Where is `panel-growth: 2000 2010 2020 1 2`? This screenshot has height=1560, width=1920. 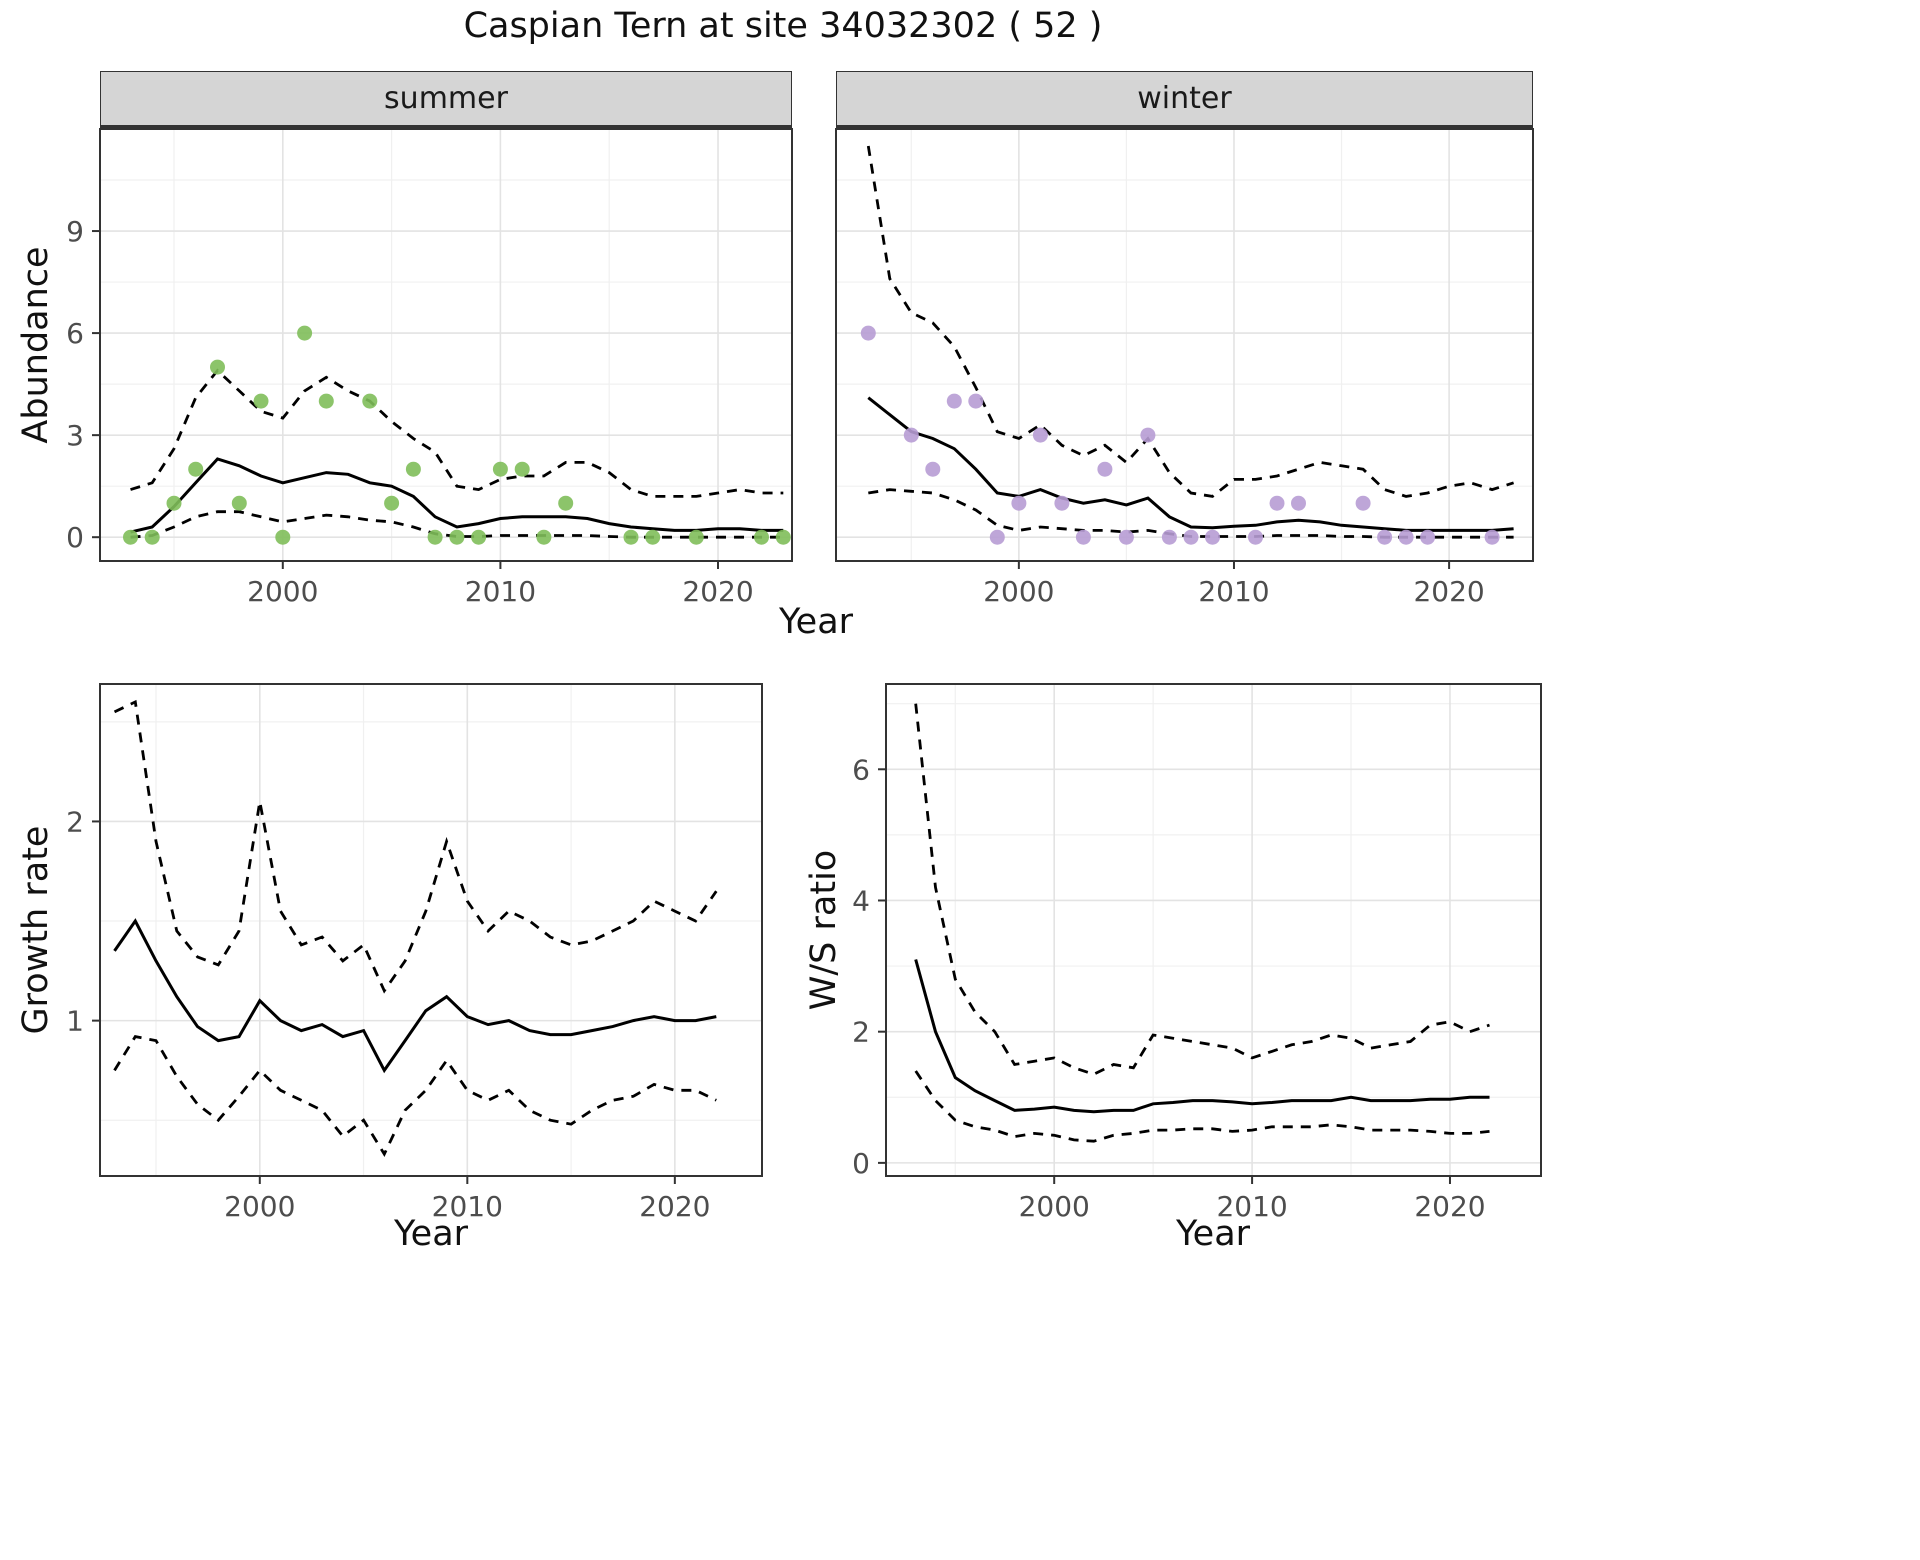
panel-growth: 2000 2010 2020 1 2 is located at coordinates (414, 953).